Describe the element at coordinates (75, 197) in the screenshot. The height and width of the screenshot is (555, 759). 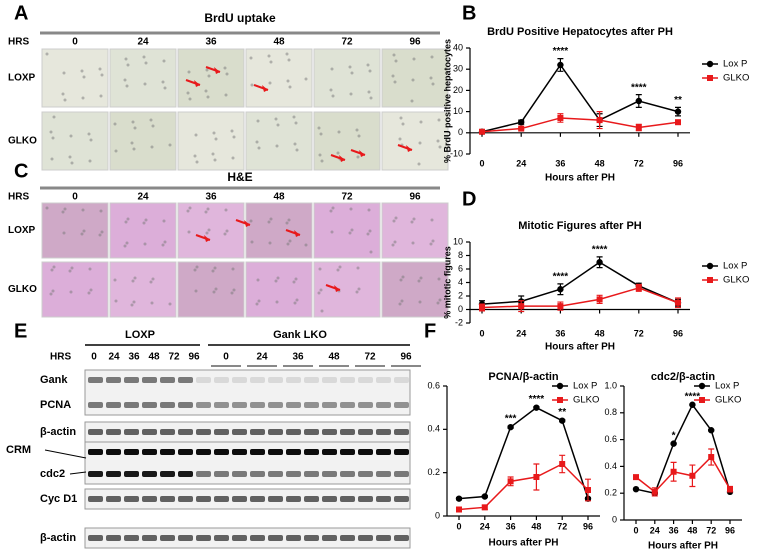
I see `hour-label: 0` at that location.